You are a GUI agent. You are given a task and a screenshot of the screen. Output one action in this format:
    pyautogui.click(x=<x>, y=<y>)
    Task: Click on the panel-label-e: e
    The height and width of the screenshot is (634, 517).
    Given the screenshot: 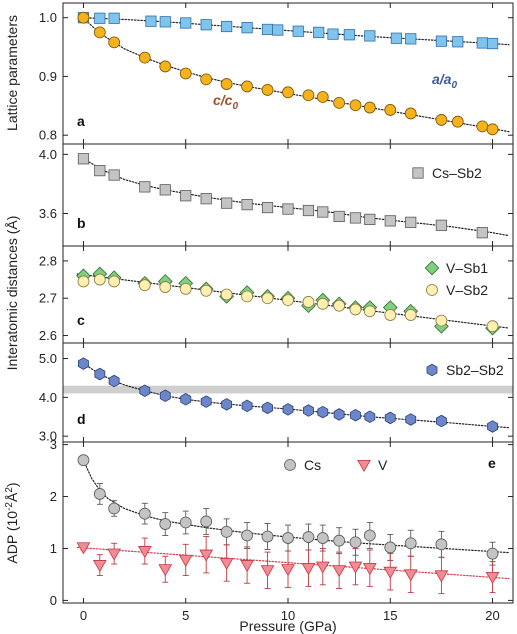 What is the action you would take?
    pyautogui.click(x=492, y=463)
    